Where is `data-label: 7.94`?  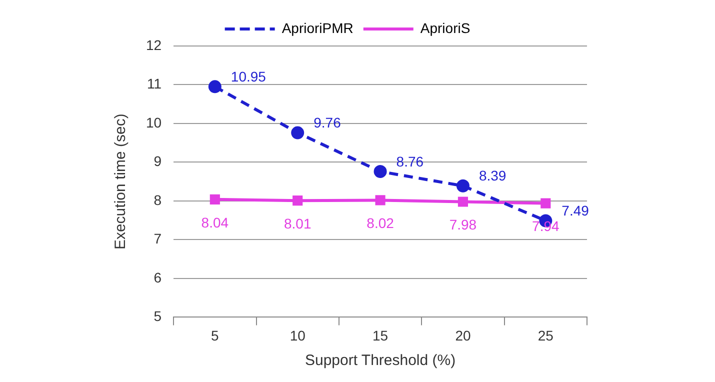
data-label: 7.94 is located at coordinates (546, 226).